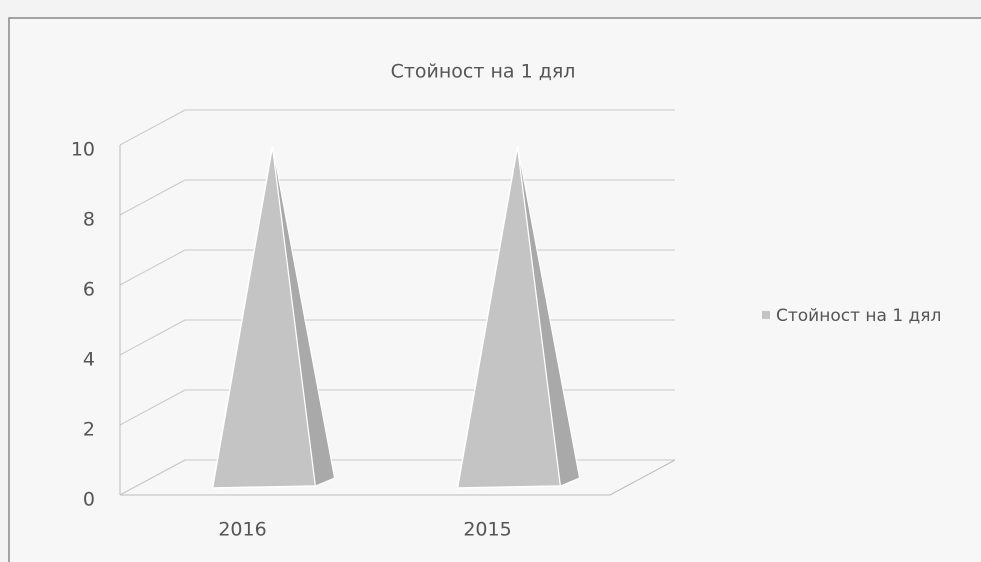 The image size is (981, 562). Describe the element at coordinates (242, 530) in the screenshot. I see `x-tick-label: 2016` at that location.